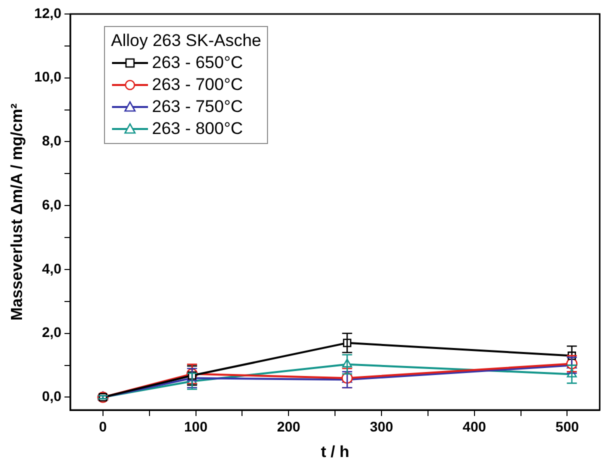  What do you see at coordinates (17, 212) in the screenshot?
I see `y-axis-title: Masseverlust Δm/A / mg/cm²` at bounding box center [17, 212].